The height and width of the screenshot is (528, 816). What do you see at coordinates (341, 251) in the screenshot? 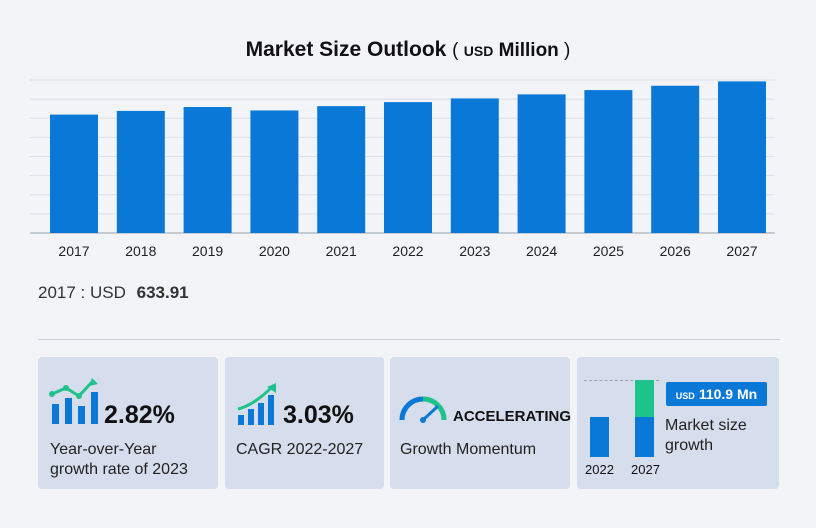
I see `x-tick-label-2021: 2021` at bounding box center [341, 251].